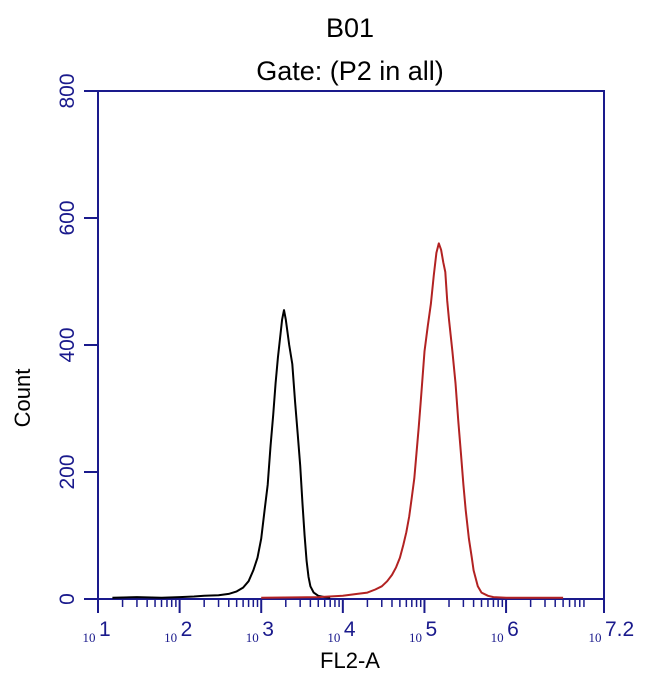 This screenshot has height=683, width=650. I want to click on chart-title: B01, so click(350, 28).